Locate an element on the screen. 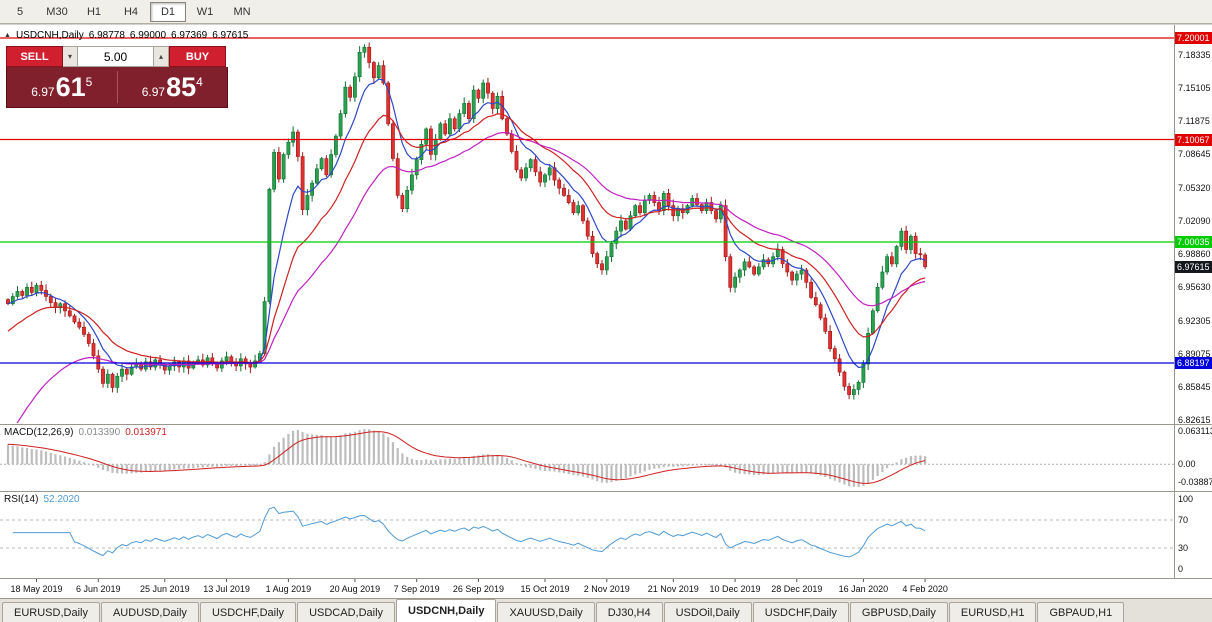 Image resolution: width=1212 pixels, height=622 pixels. sell-price-prefix: 6.97 is located at coordinates (43, 92).